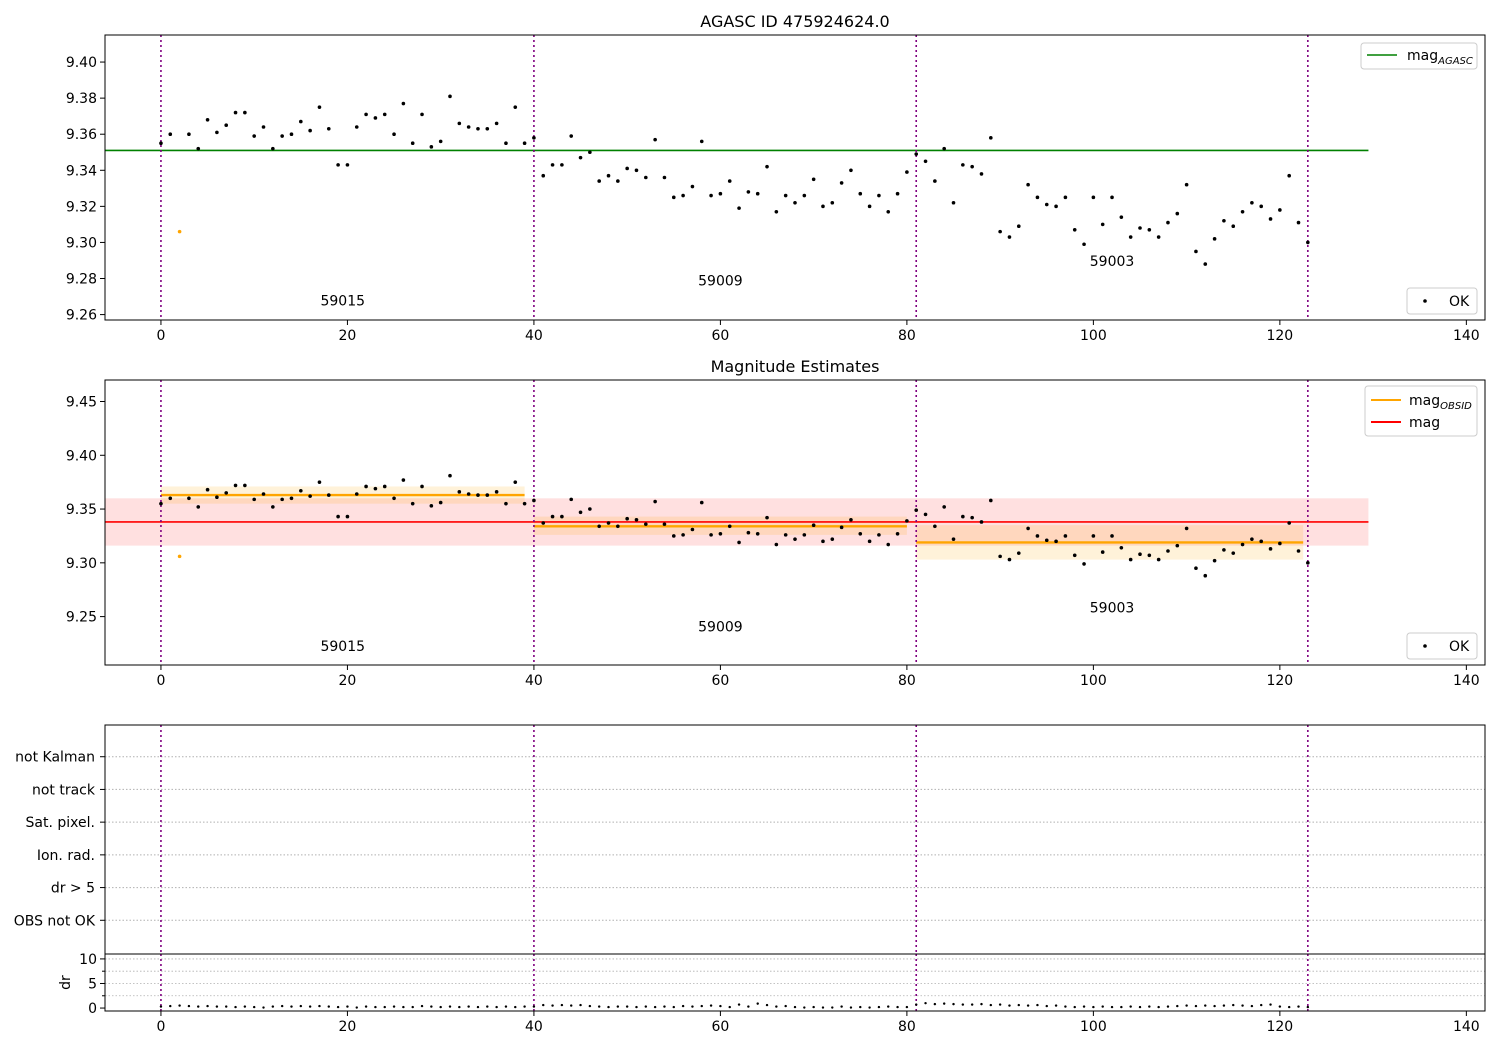 The image size is (1500, 1050). Describe the element at coordinates (81, 99) in the screenshot. I see `y-tick-label: 9.38` at that location.